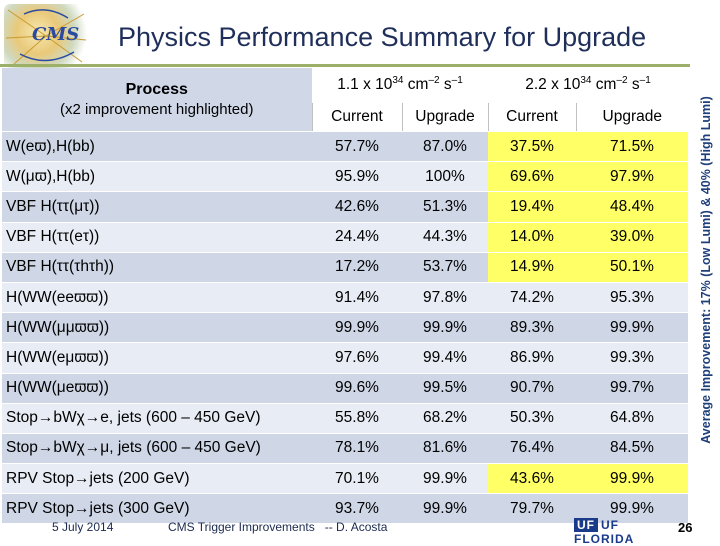  I want to click on efficiency-cell: 95.9%, so click(357, 177).